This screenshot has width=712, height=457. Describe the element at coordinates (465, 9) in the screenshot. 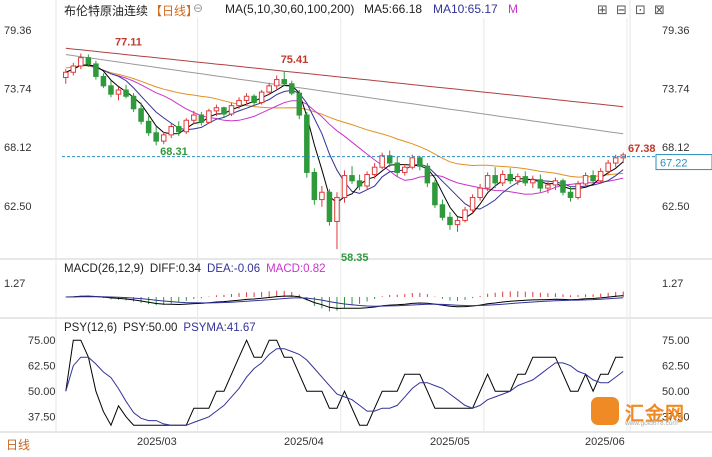

I see `ma10-value: MA10:65.17` at that location.